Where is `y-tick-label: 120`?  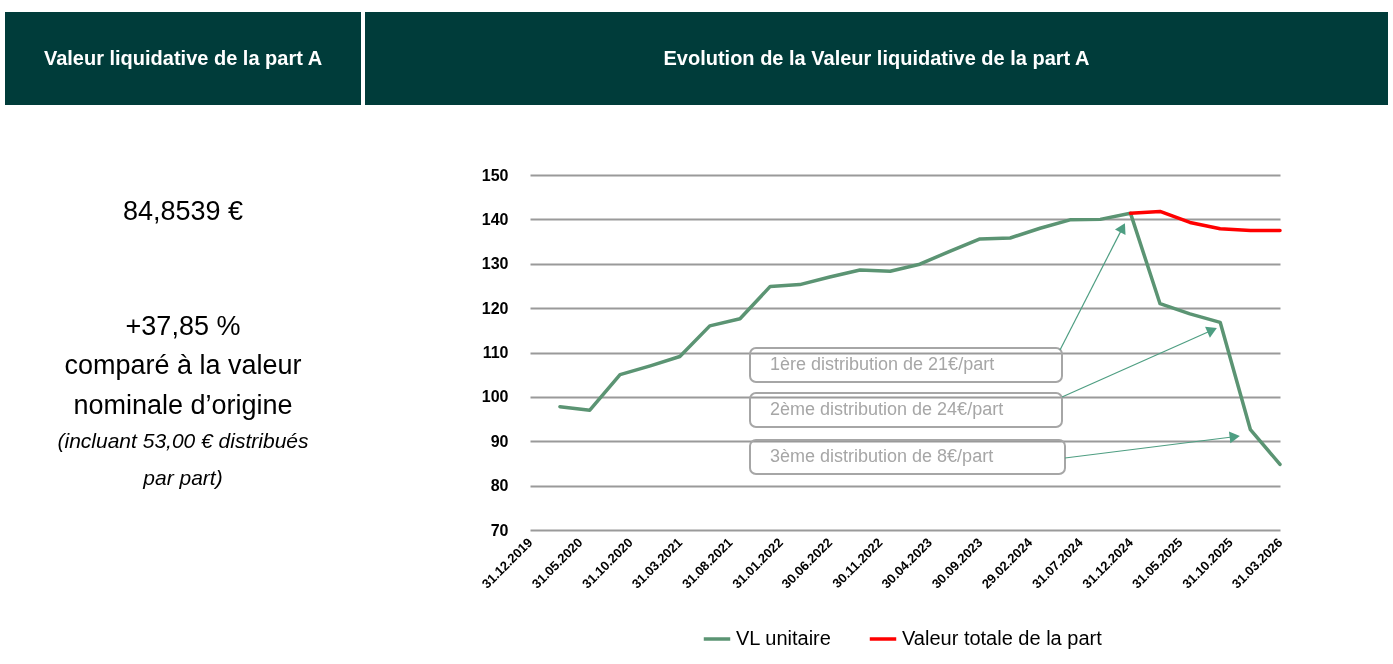
y-tick-label: 120 is located at coordinates (495, 308).